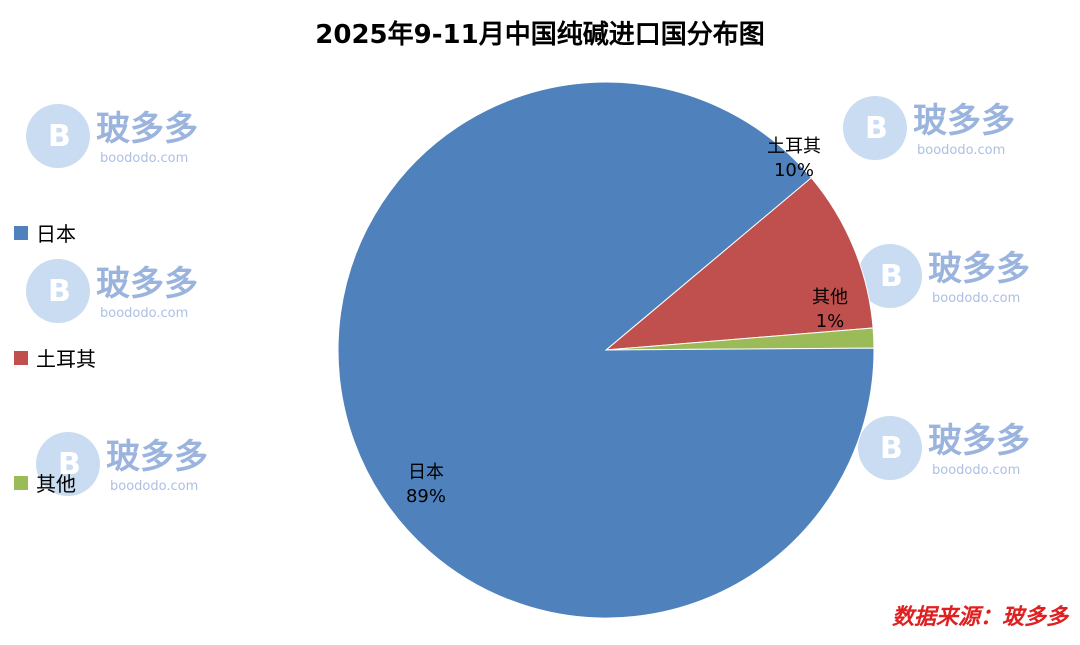 This screenshot has width=1080, height=645. Describe the element at coordinates (830, 321) in the screenshot. I see `data-label-percent: 1%` at that location.